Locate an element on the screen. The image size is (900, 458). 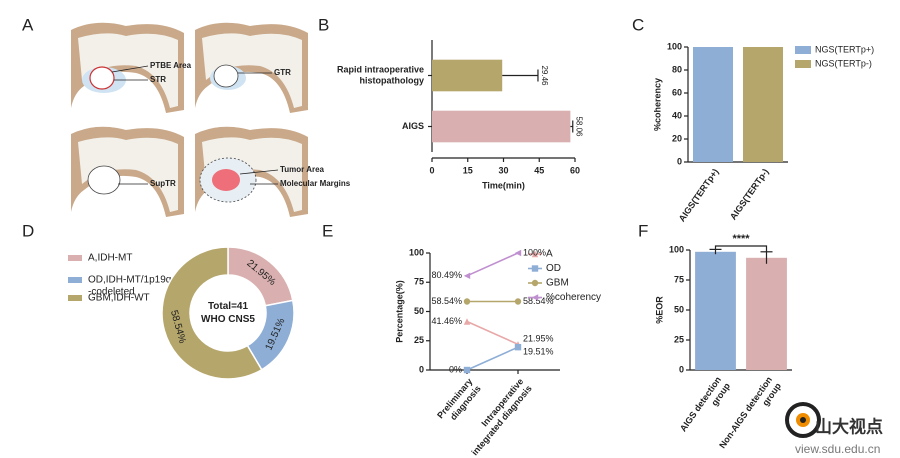
value-label: 21.95% is located at coordinates (538, 339).